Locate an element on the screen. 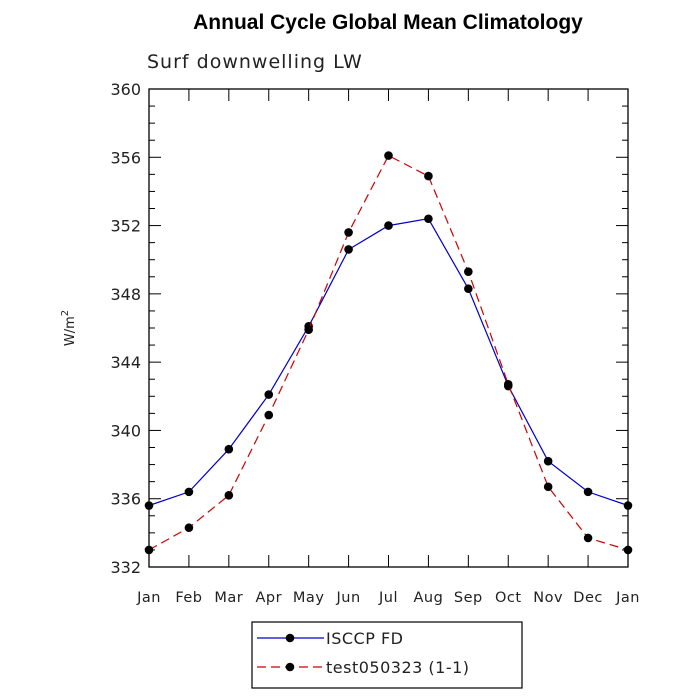 The image size is (700, 700). y-tick-label: 332 is located at coordinates (125, 567).